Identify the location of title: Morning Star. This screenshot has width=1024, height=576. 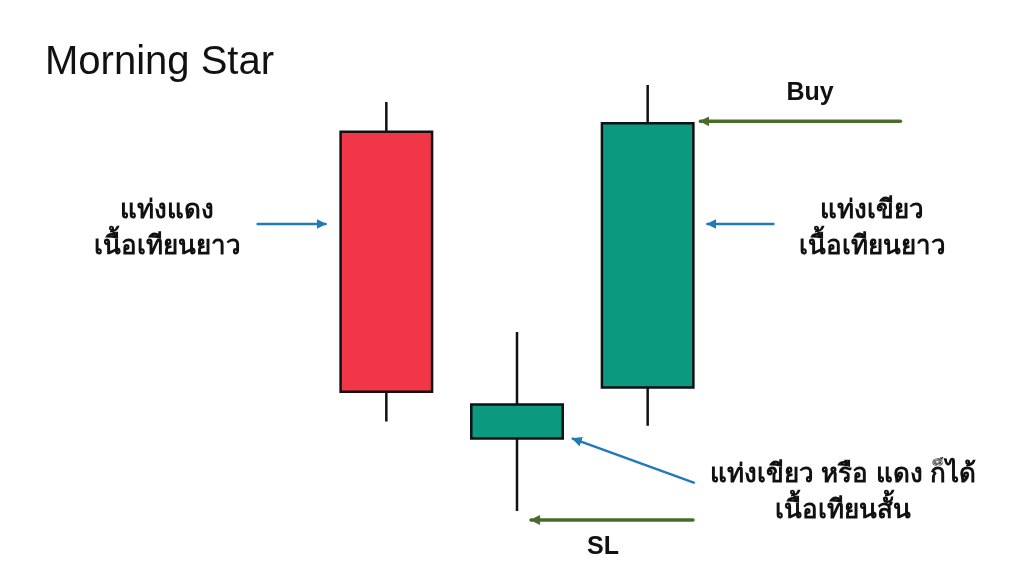
(159, 60).